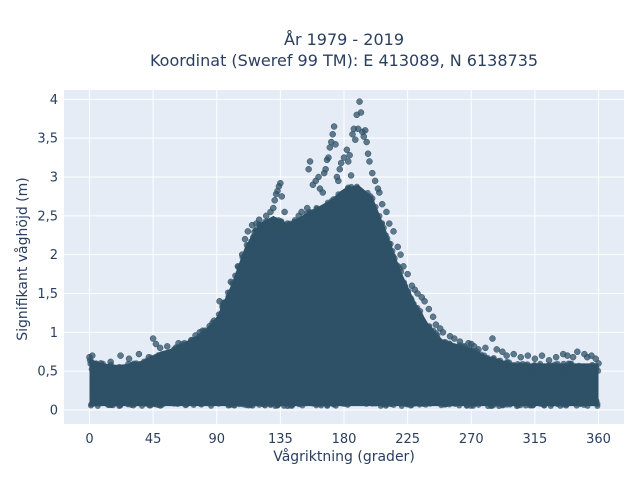  I want to click on y-tick-label: 2, so click(54, 255).